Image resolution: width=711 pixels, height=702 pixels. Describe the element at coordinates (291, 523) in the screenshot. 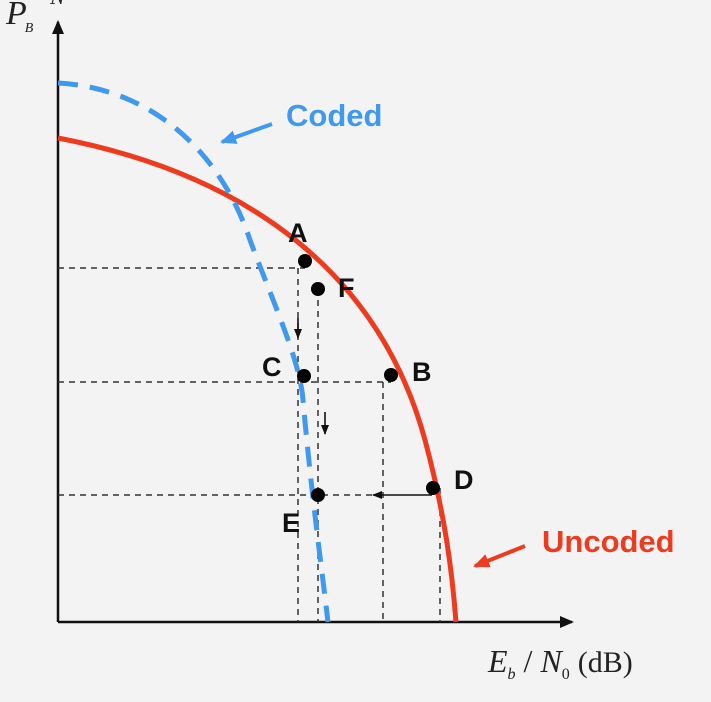

I see `label-e: E` at that location.